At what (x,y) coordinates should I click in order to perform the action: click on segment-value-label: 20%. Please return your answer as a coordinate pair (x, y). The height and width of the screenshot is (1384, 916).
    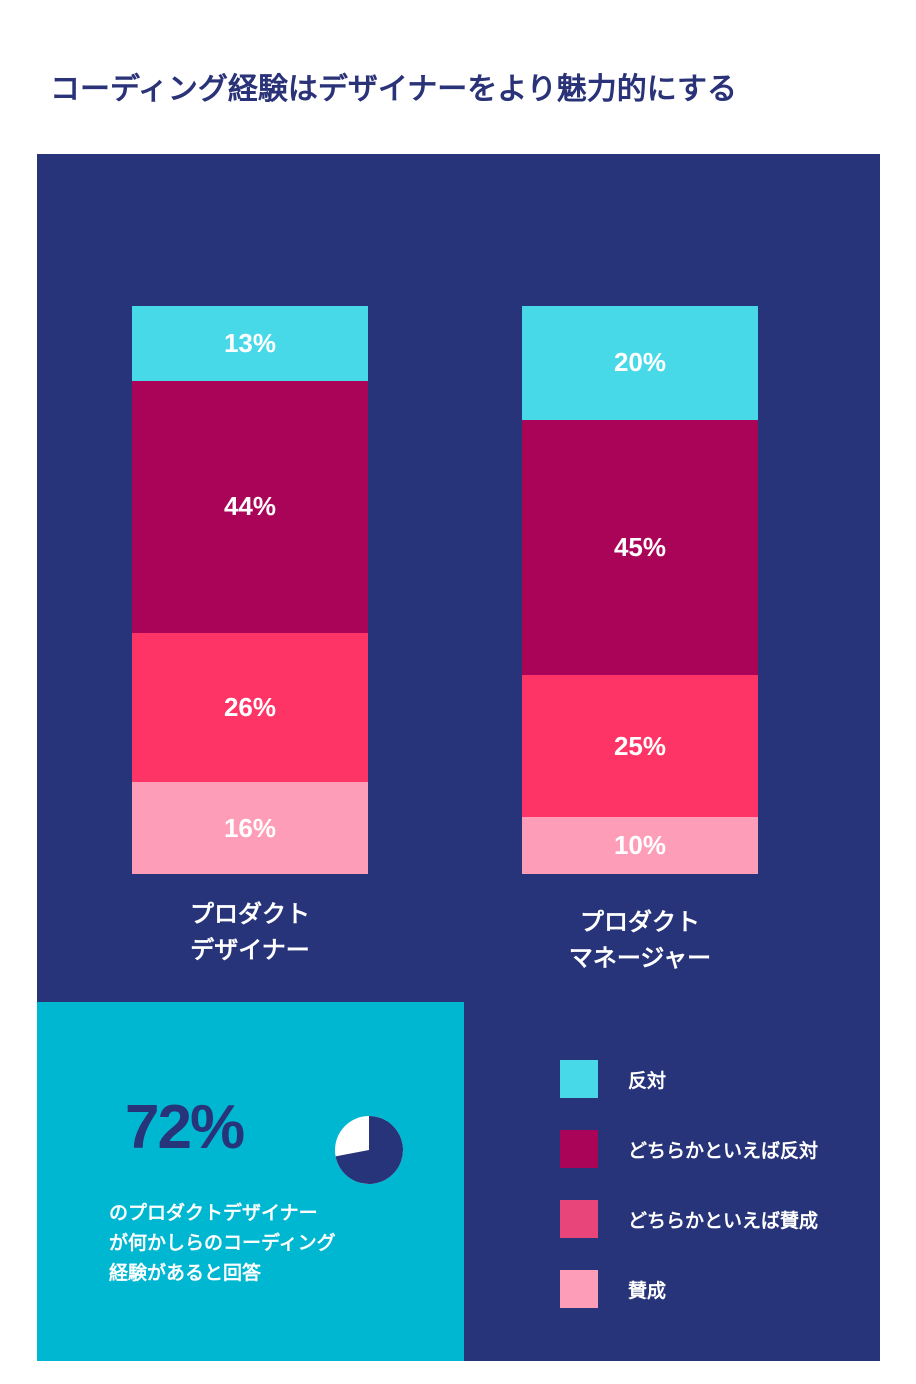
    Looking at the image, I should click on (640, 362).